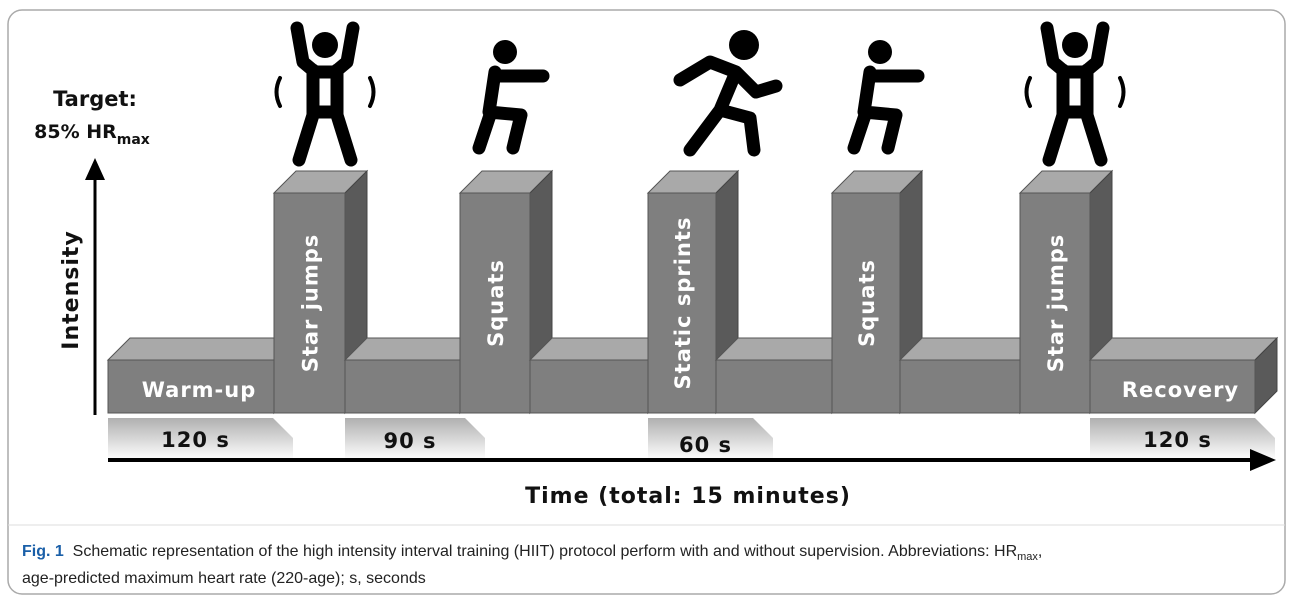 This screenshot has width=1293, height=599. Describe the element at coordinates (43, 551) in the screenshot. I see `caption-fig: Fig. 1` at that location.